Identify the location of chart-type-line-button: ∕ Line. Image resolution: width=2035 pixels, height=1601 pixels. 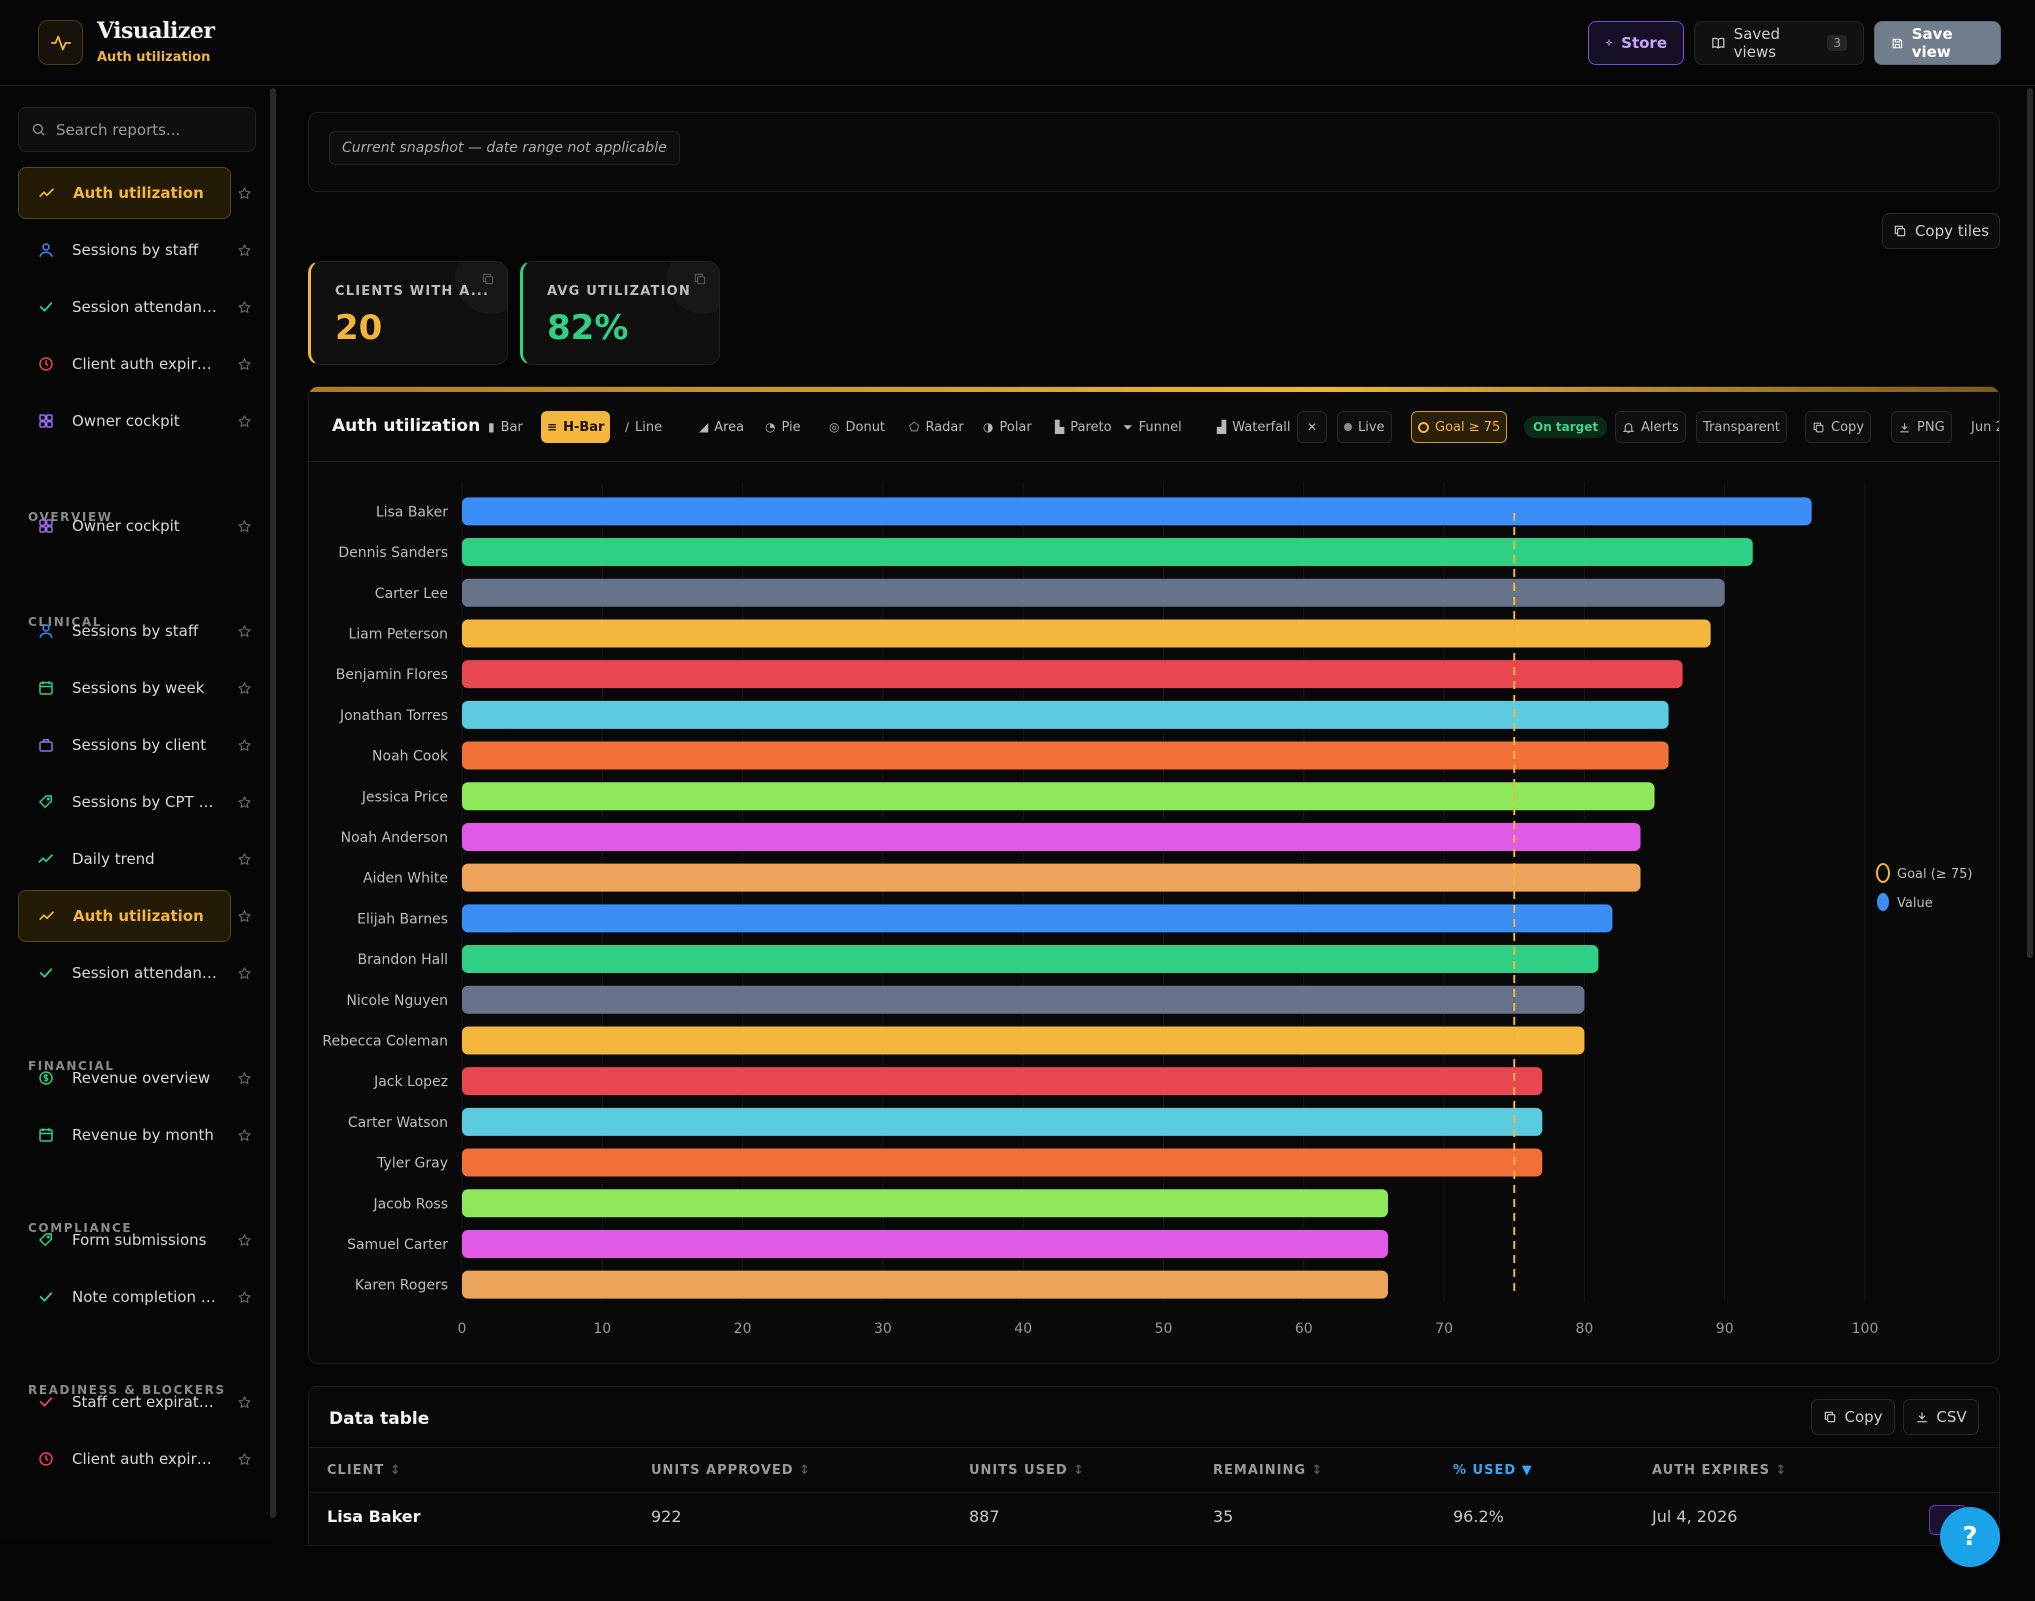
(643, 427).